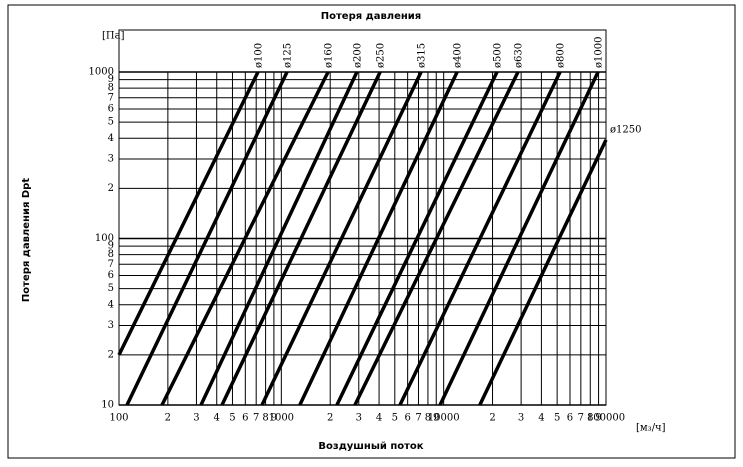 The image size is (743, 467). I want to click on x-tick-label: 1000, so click(281, 418).